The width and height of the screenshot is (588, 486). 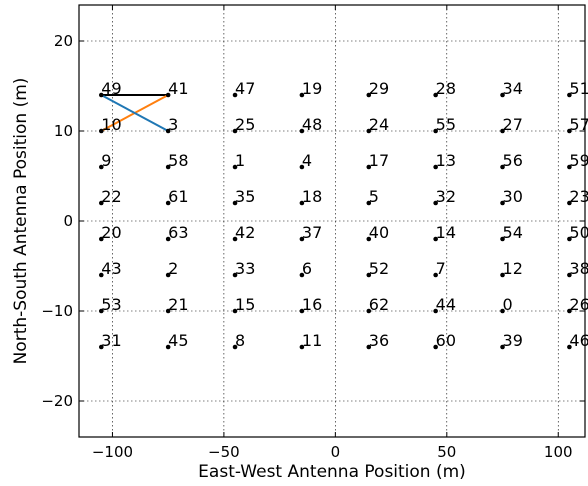 What do you see at coordinates (312, 340) in the screenshot?
I see `antenna-label: 11` at bounding box center [312, 340].